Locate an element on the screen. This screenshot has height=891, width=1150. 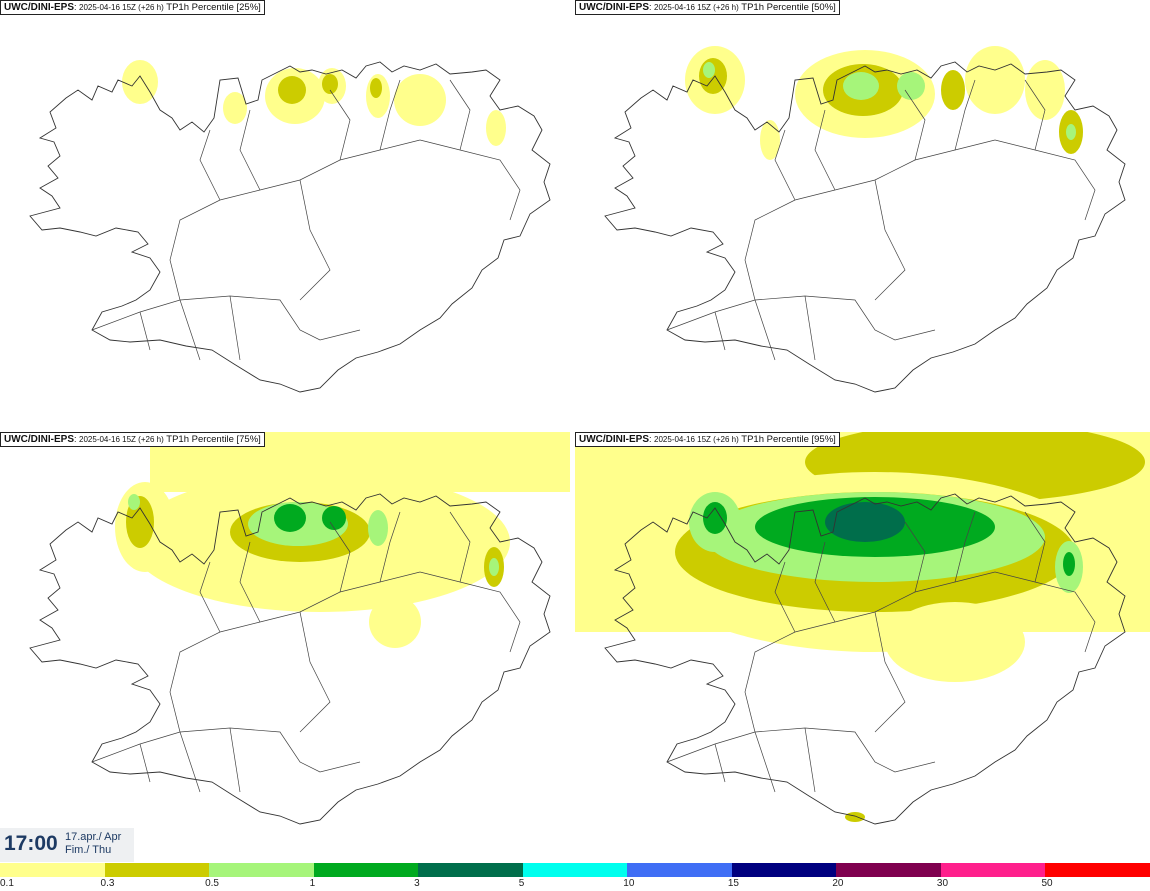
valid-time-box: 17:00 17.apr./ Apr Fim./ Thu is located at coordinates (67, 845).